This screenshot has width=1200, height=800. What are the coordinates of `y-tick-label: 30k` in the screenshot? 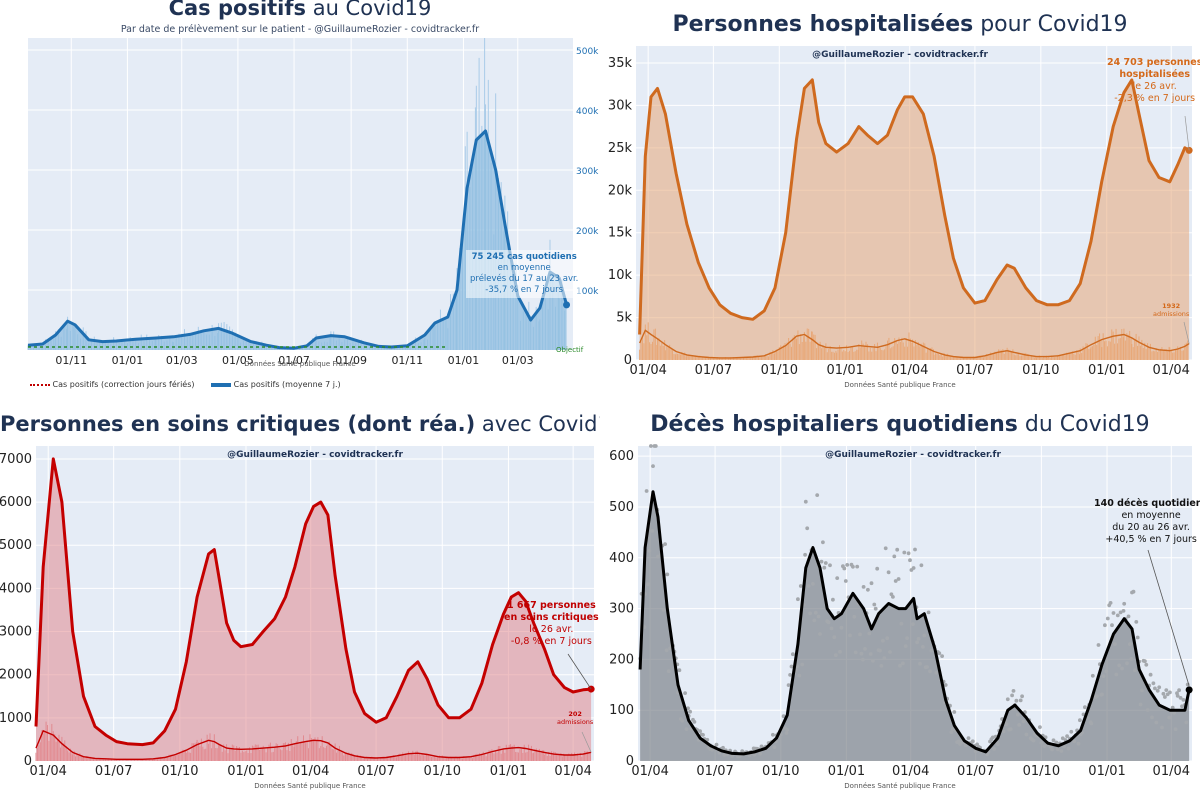 It's located at (620, 105).